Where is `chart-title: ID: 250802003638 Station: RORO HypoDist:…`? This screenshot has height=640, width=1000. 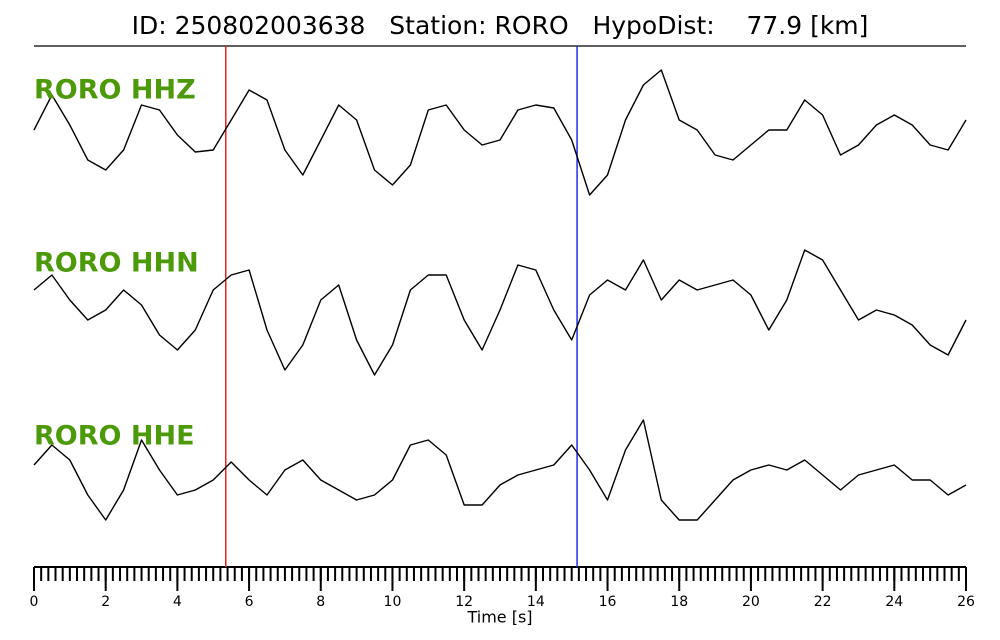 chart-title: ID: 250802003638 Station: RORO HypoDist:… is located at coordinates (500, 25).